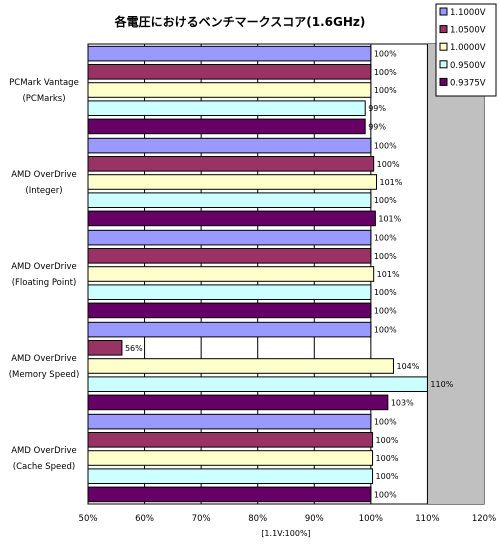  What do you see at coordinates (407, 366) in the screenshot?
I see `data-label: 104%` at bounding box center [407, 366].